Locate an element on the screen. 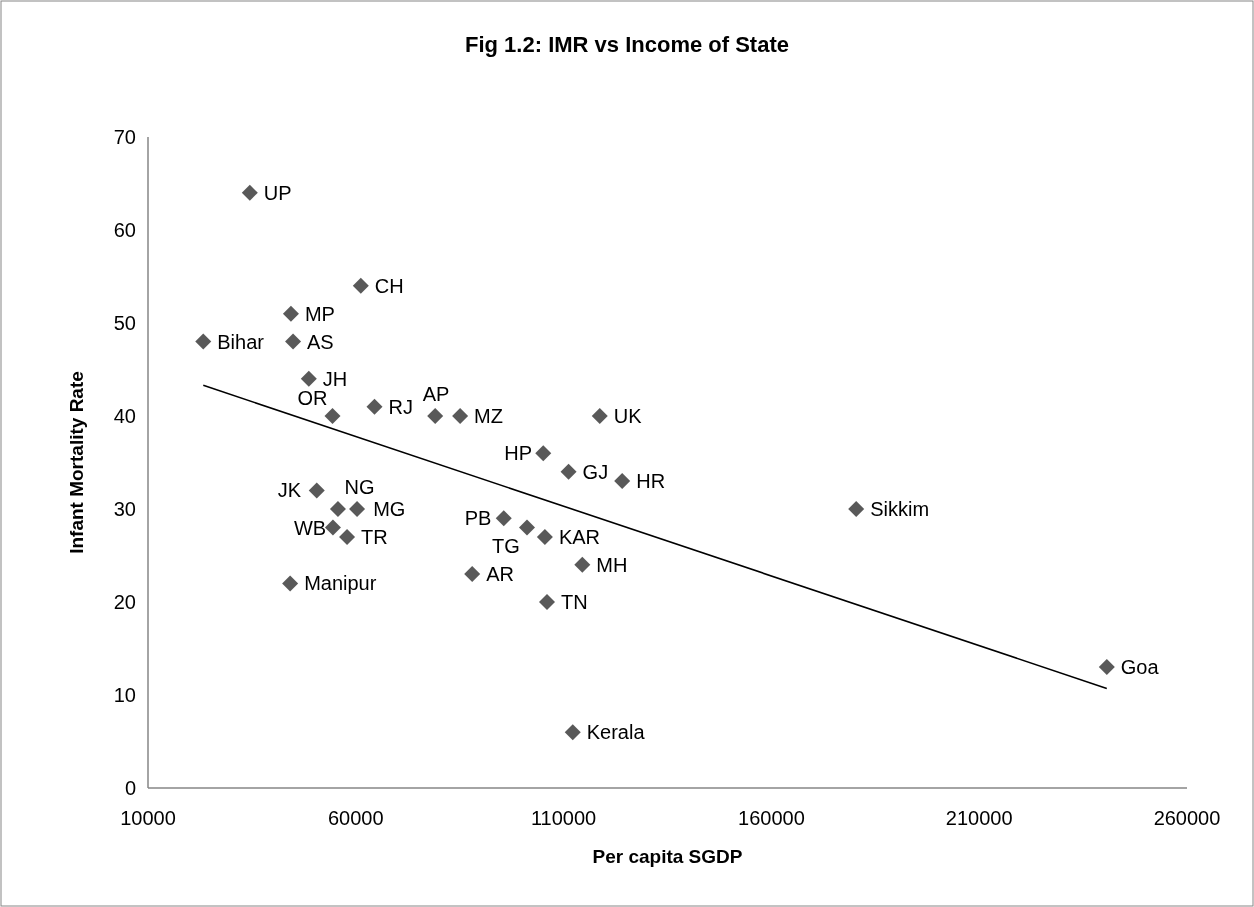 The width and height of the screenshot is (1254, 907). y-tick-label: 0 is located at coordinates (130, 788).